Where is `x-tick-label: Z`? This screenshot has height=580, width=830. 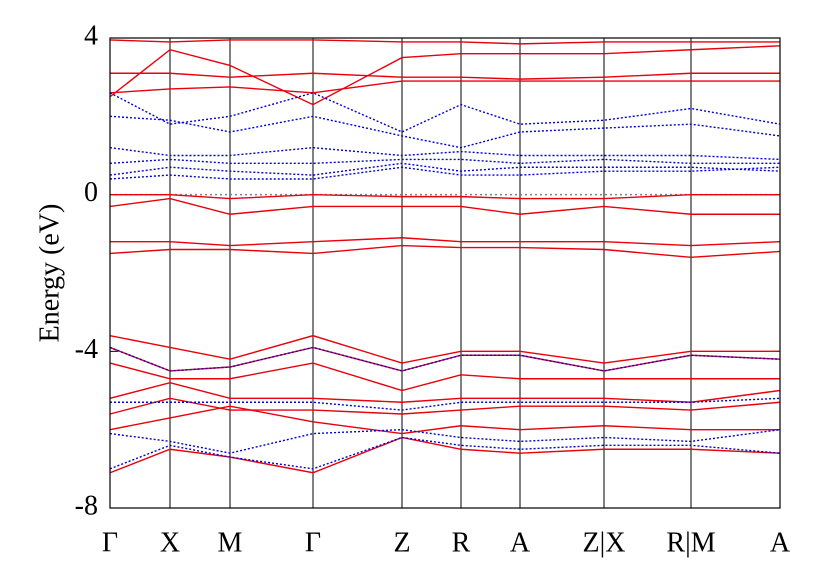 x-tick-label: Z is located at coordinates (401, 542).